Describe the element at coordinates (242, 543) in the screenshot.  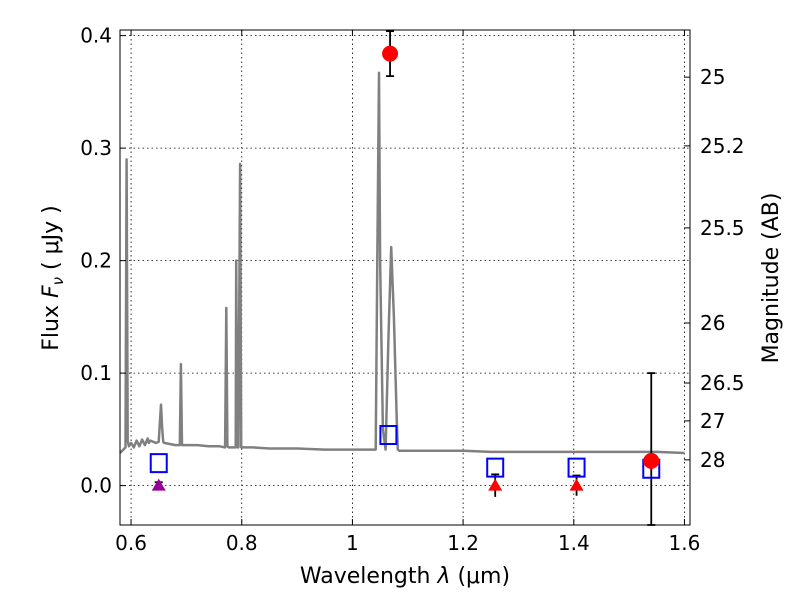
I see `x-tick-label: 0.8` at that location.